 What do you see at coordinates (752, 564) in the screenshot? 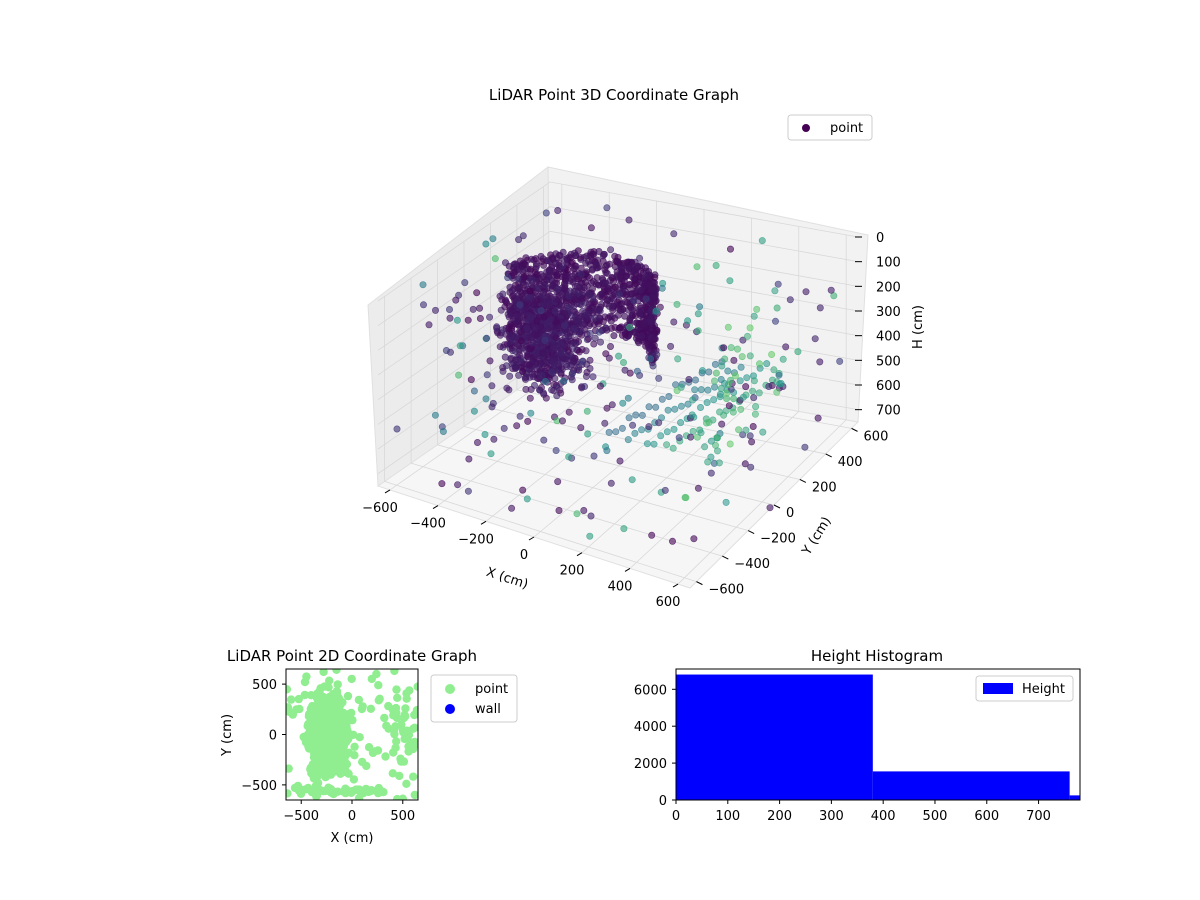
I see `y-tick-label-3d: −400` at bounding box center [752, 564].